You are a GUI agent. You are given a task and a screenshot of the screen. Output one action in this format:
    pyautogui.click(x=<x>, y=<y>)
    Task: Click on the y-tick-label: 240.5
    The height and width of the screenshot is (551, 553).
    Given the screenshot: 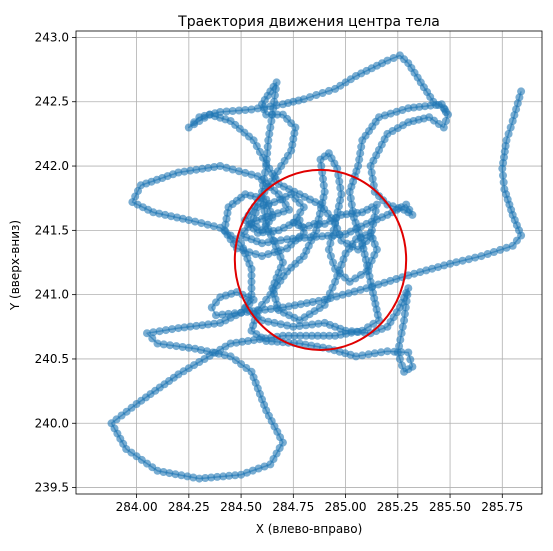 What is the action you would take?
    pyautogui.click(x=52, y=359)
    